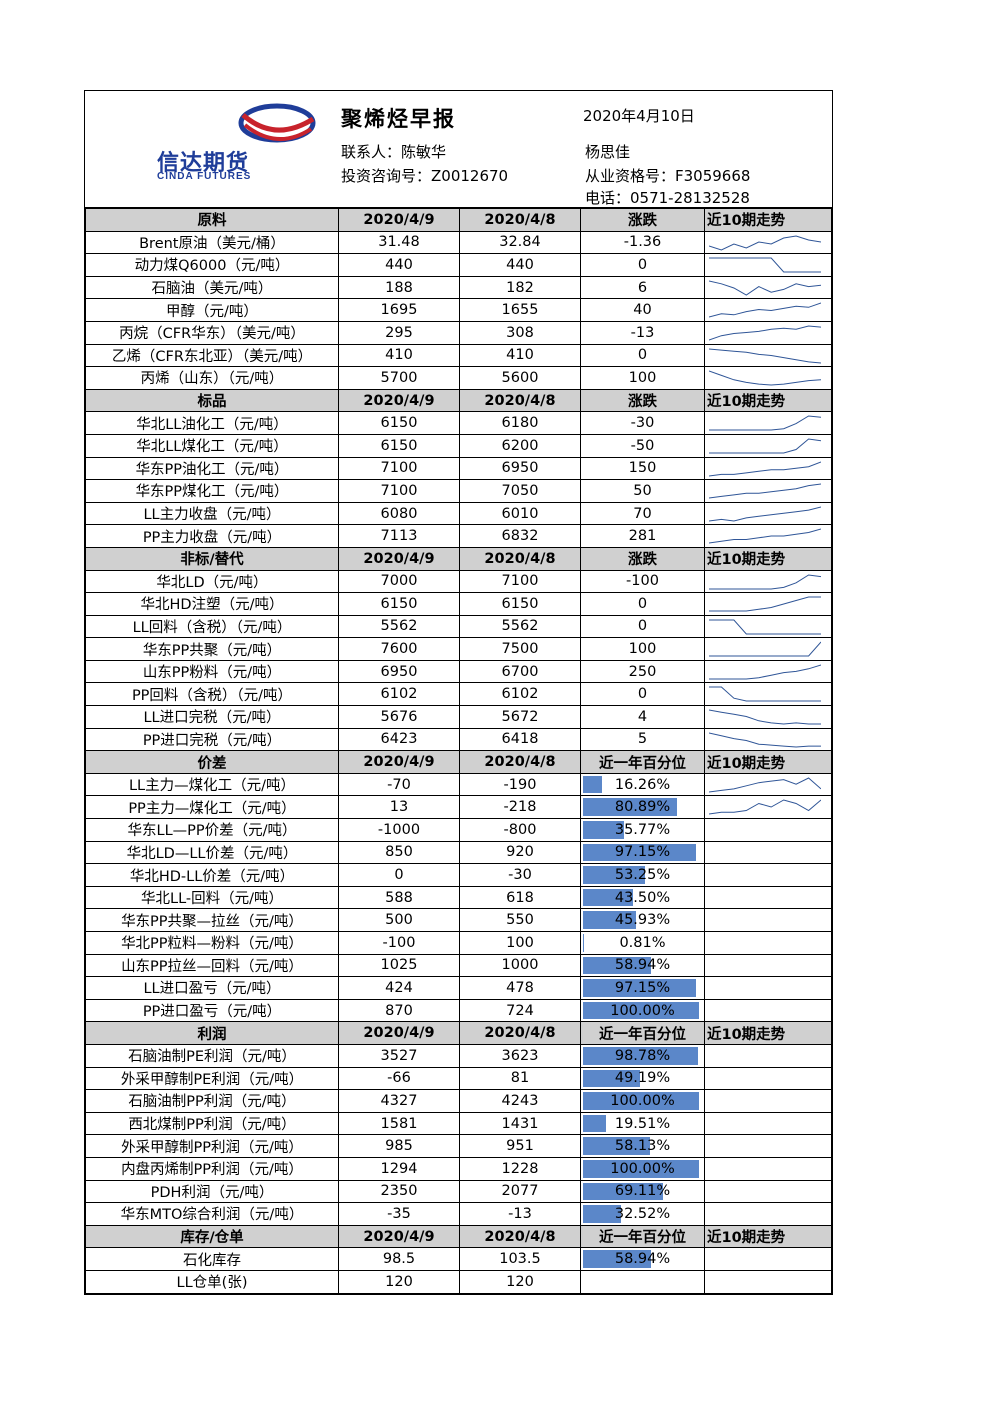  What do you see at coordinates (399, 1259) in the screenshot?
I see `value-current: 98.5` at bounding box center [399, 1259].